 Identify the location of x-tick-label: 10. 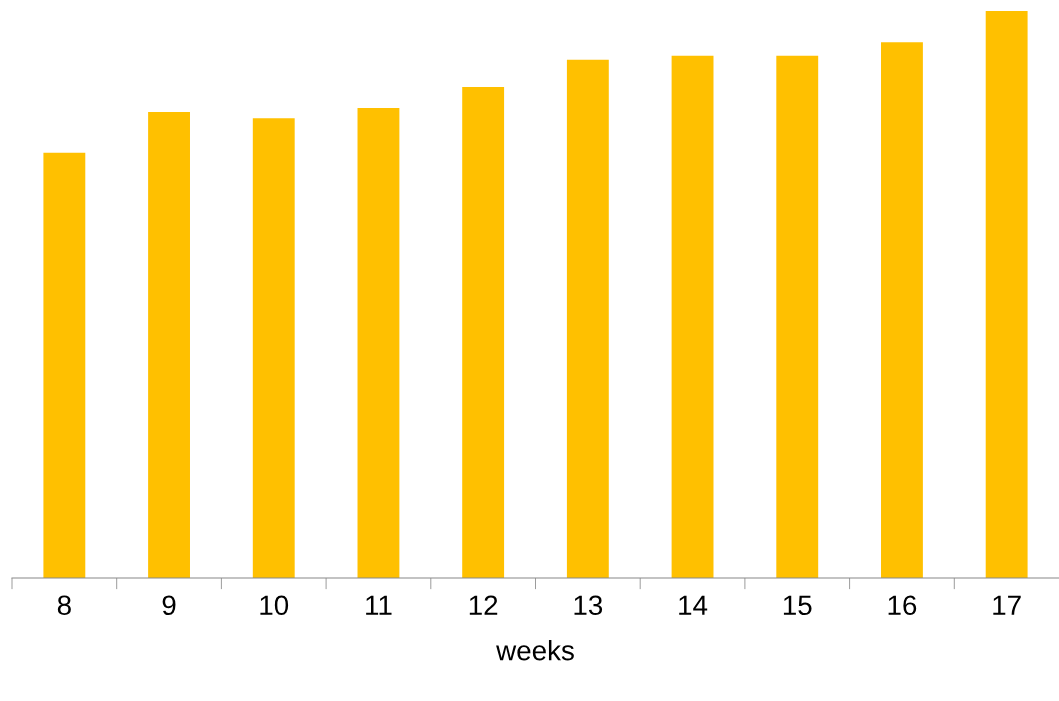
(274, 605).